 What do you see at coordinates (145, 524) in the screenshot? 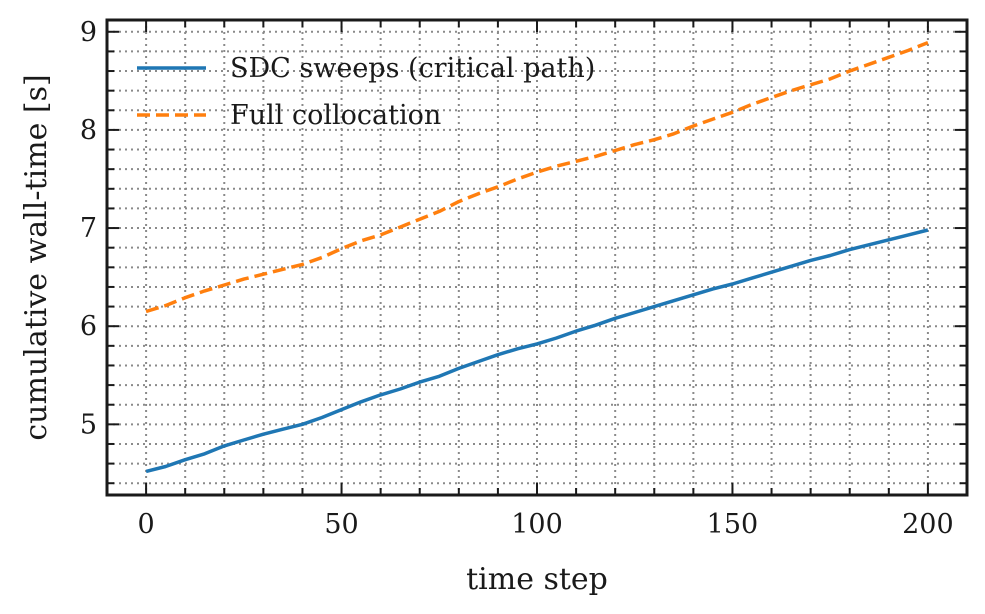
I see `x-tick-label: 0` at bounding box center [145, 524].